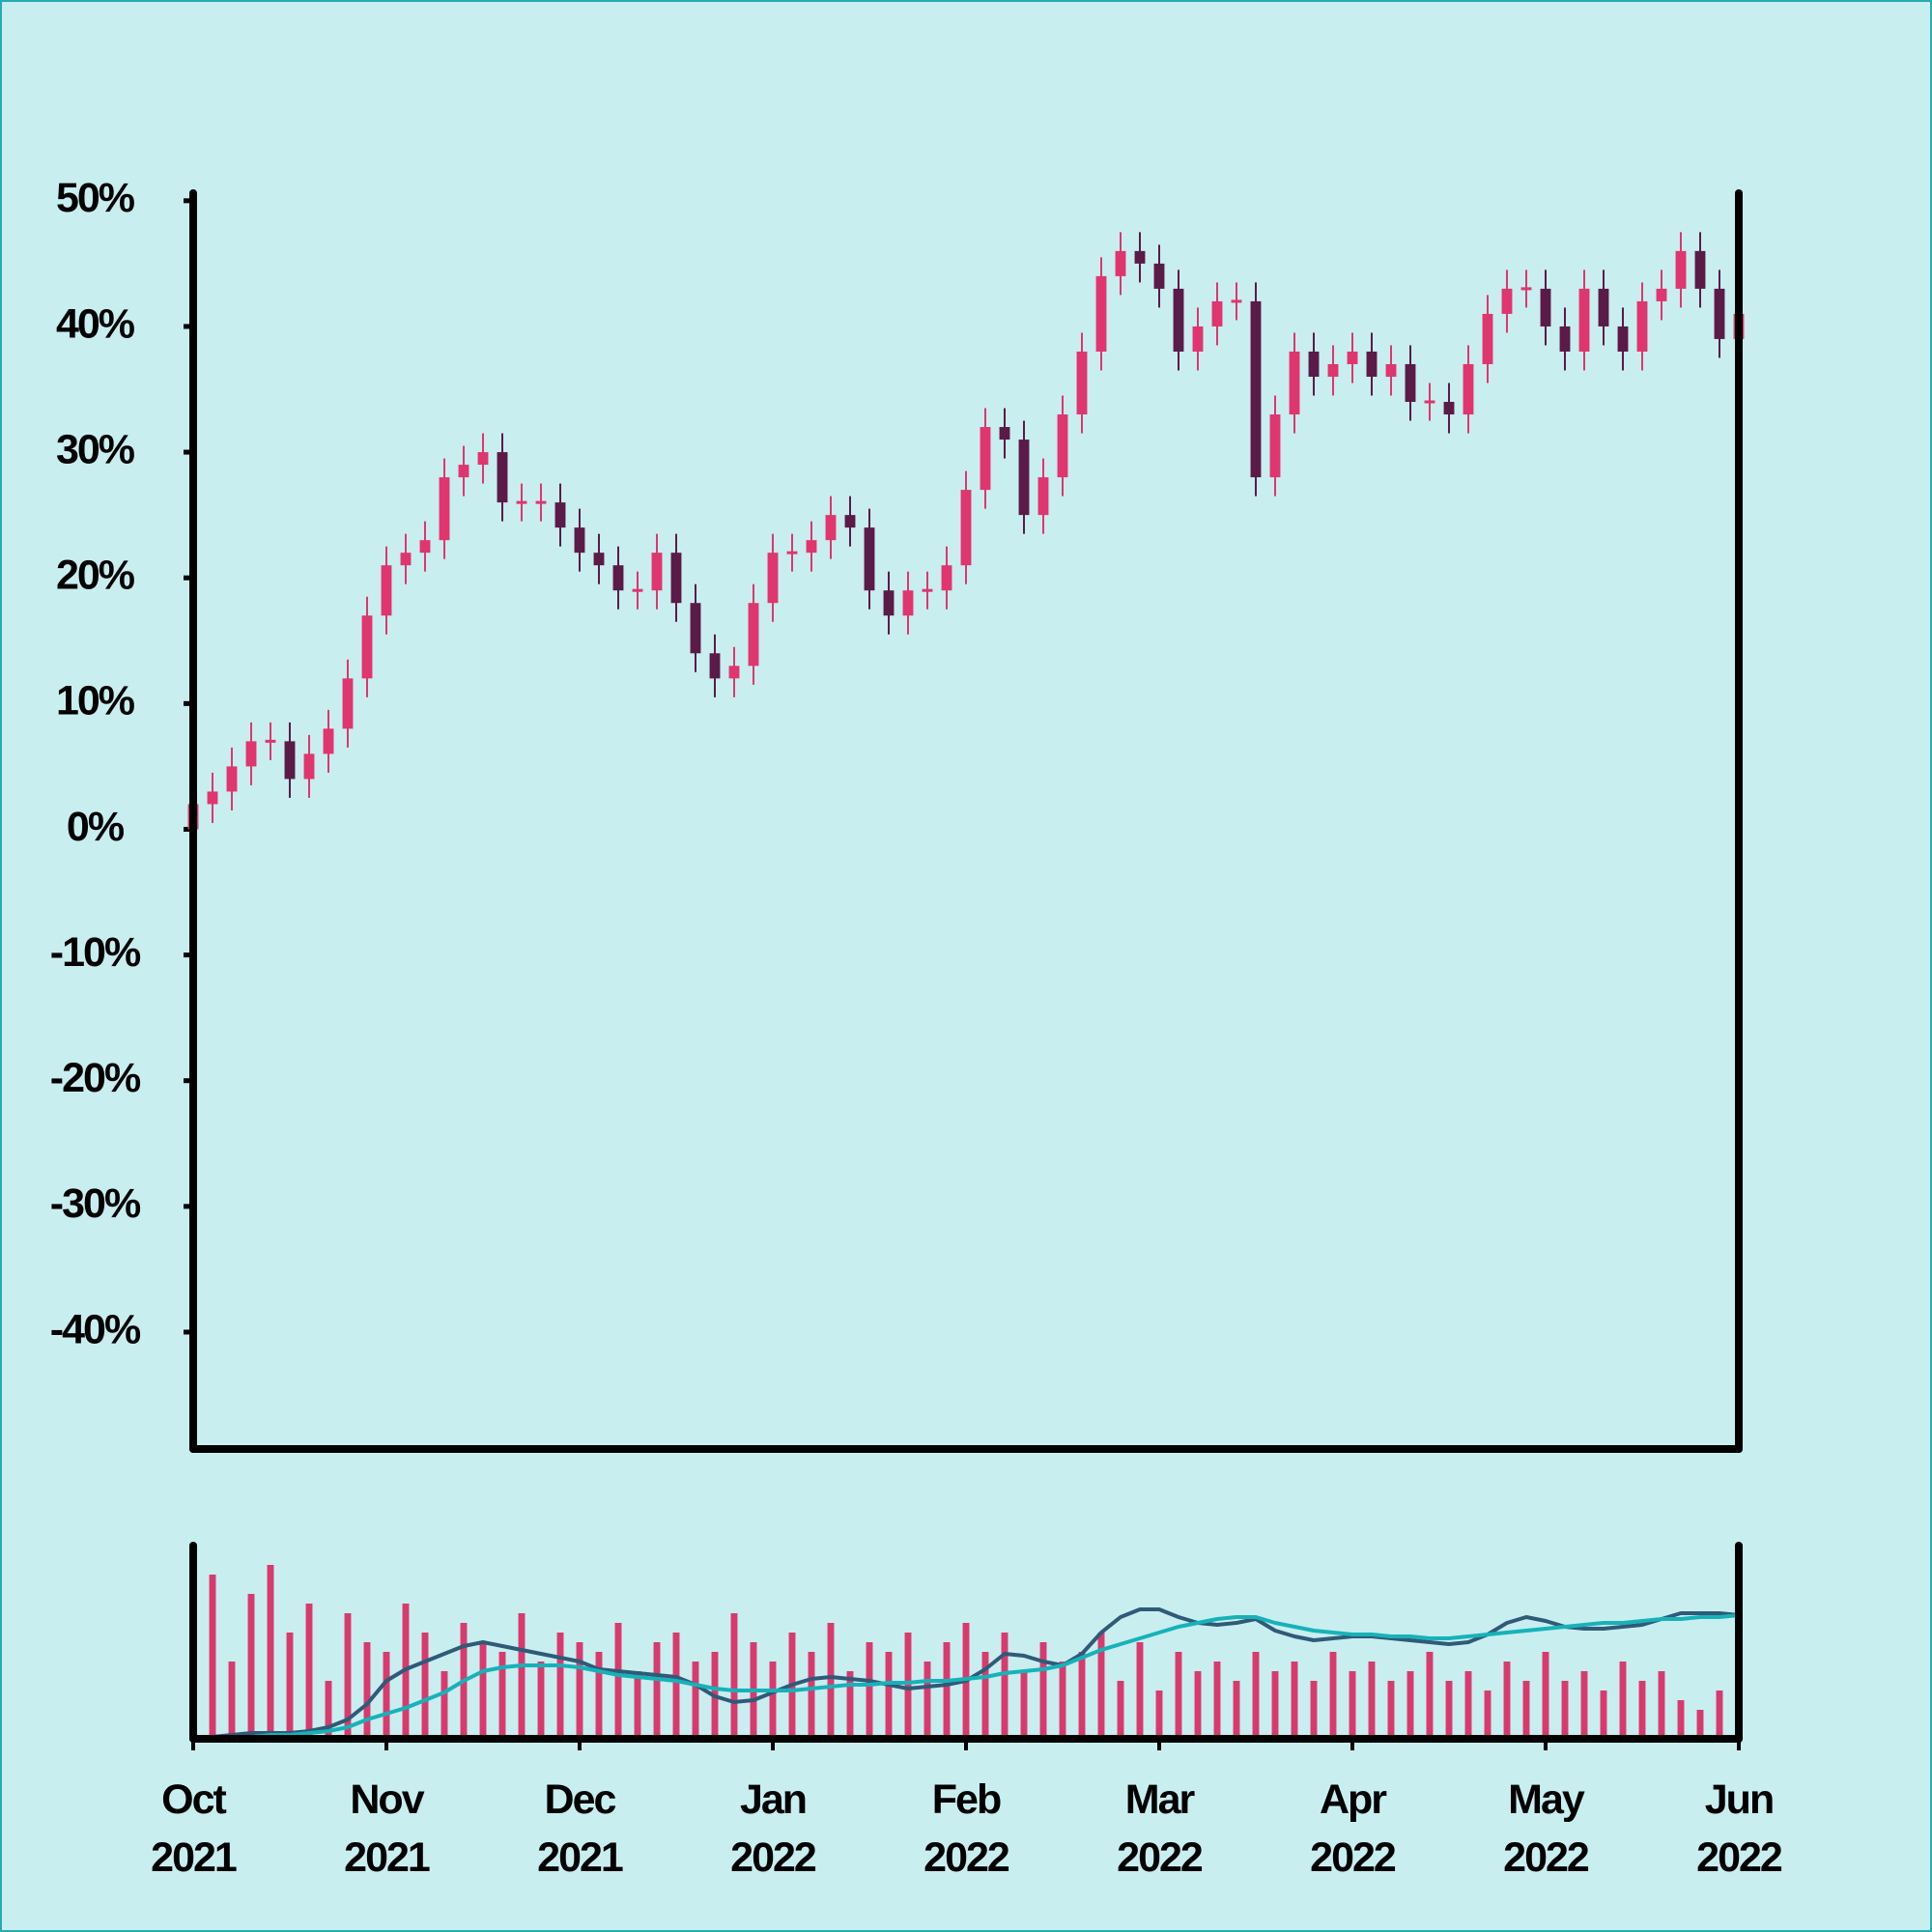 The image size is (1932, 1932). What do you see at coordinates (95, 1329) in the screenshot?
I see `y-tick-label: -40%` at bounding box center [95, 1329].